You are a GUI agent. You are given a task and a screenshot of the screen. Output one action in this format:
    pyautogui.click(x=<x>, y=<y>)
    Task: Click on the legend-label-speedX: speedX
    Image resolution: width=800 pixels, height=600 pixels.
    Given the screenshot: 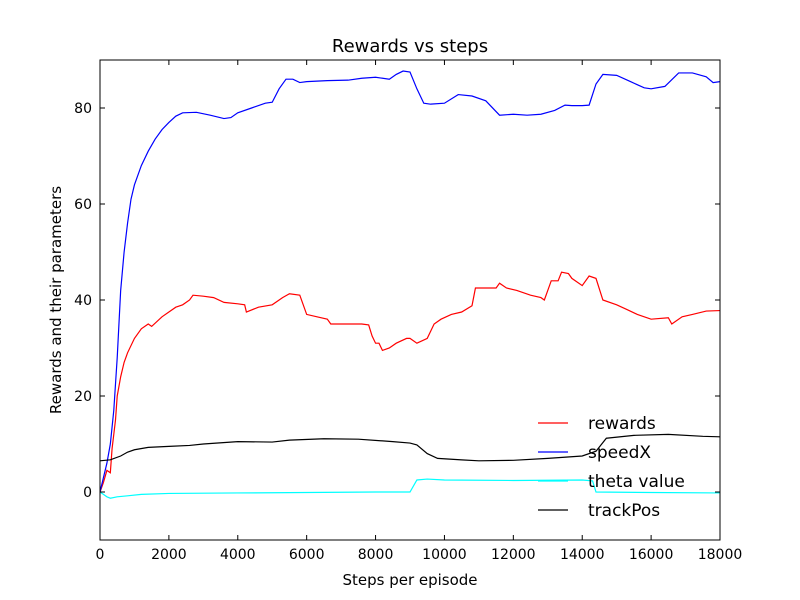 What is the action you would take?
    pyautogui.click(x=619, y=453)
    